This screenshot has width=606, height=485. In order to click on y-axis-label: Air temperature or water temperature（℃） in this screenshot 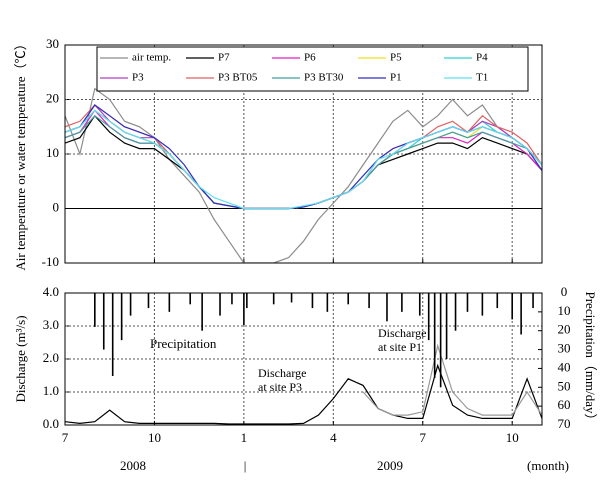, I will do `click(20, 153)`.